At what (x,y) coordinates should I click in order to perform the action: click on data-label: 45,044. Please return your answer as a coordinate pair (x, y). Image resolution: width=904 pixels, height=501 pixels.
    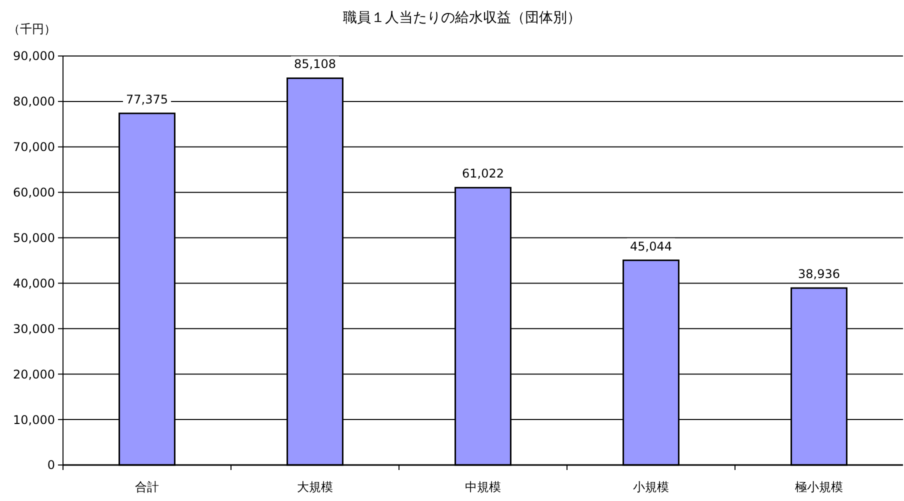
    Looking at the image, I should click on (651, 246).